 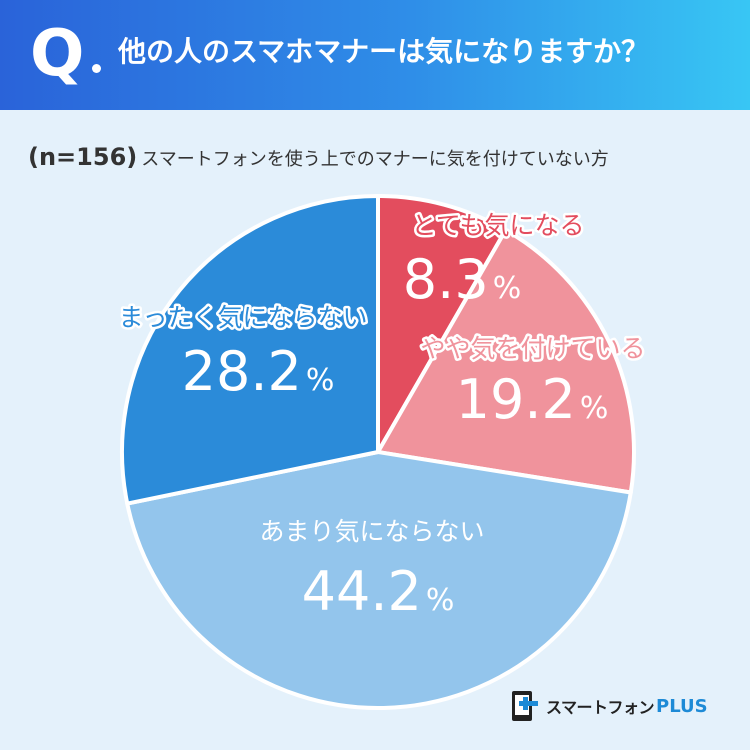 What do you see at coordinates (242, 317) in the screenshot?
I see `slice-label-4: まったく気にならない` at bounding box center [242, 317].